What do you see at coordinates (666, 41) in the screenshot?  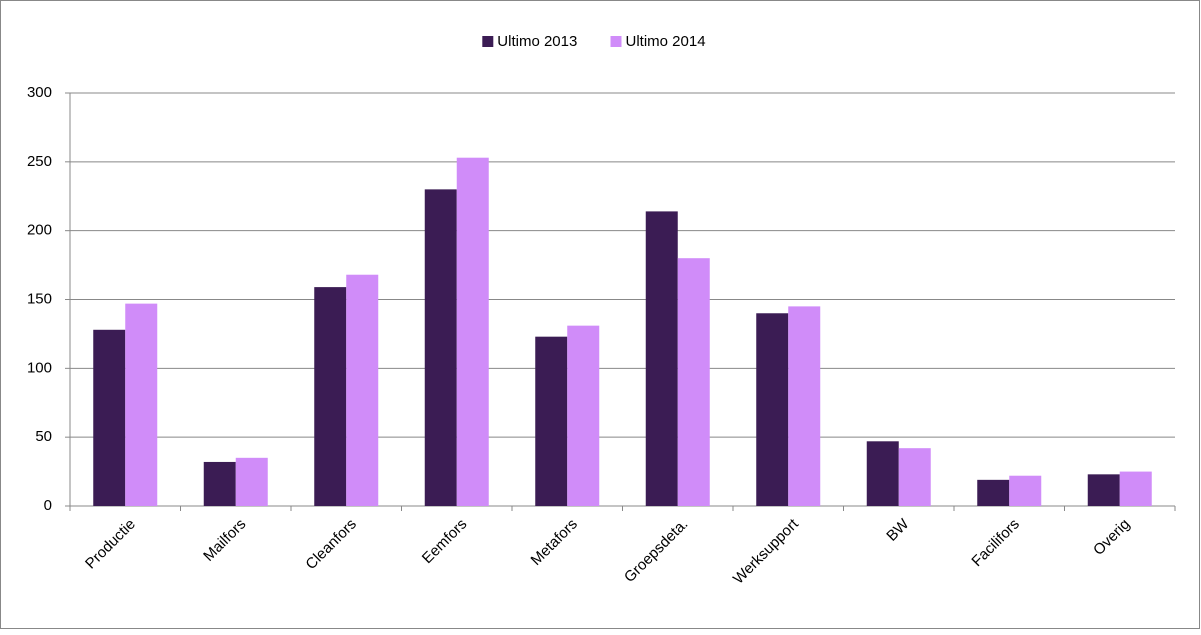 I see `legend-label: Ultimo 2014` at bounding box center [666, 41].